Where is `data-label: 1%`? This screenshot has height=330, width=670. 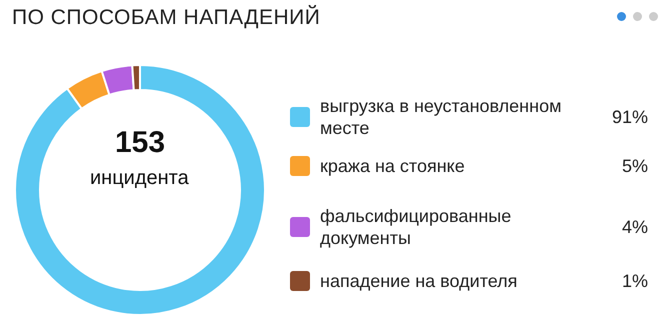
data-label: 1% is located at coordinates (635, 281).